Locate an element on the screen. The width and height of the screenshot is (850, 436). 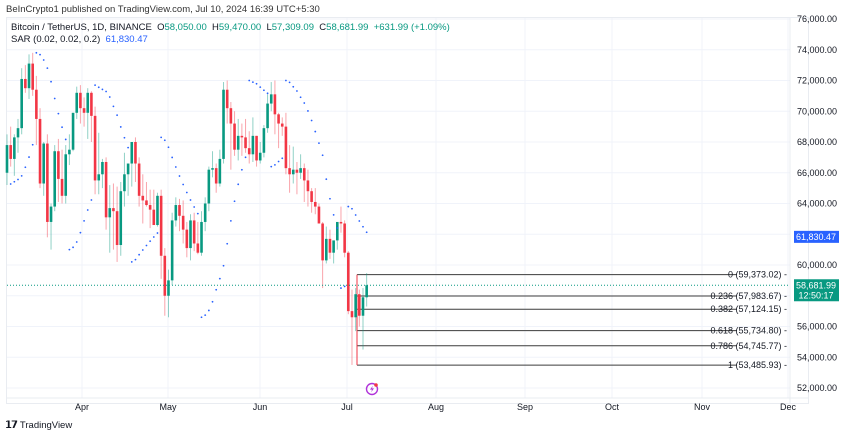
symbol-title: Bitcoin / TetherUS, 1D, BINANCE is located at coordinates (81, 27).